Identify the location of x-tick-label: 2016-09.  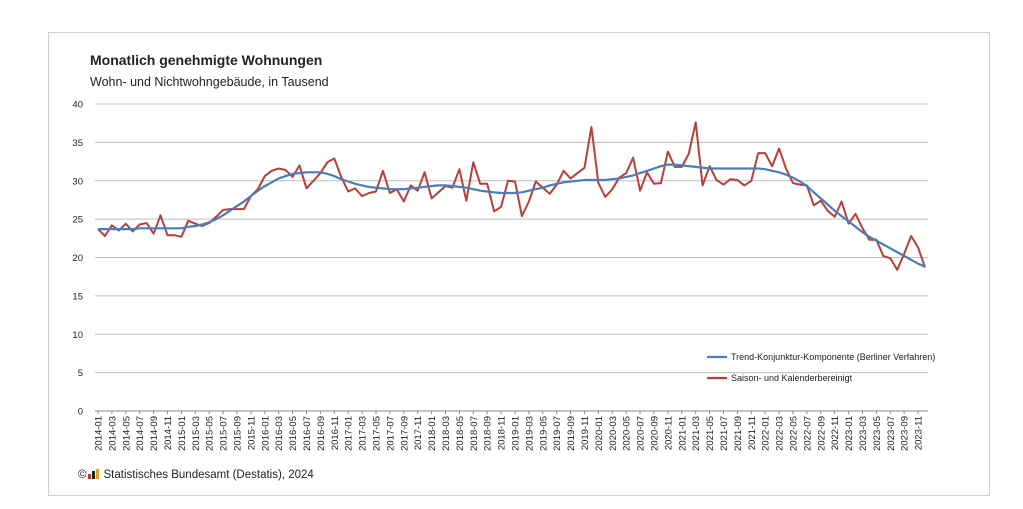
(321, 433).